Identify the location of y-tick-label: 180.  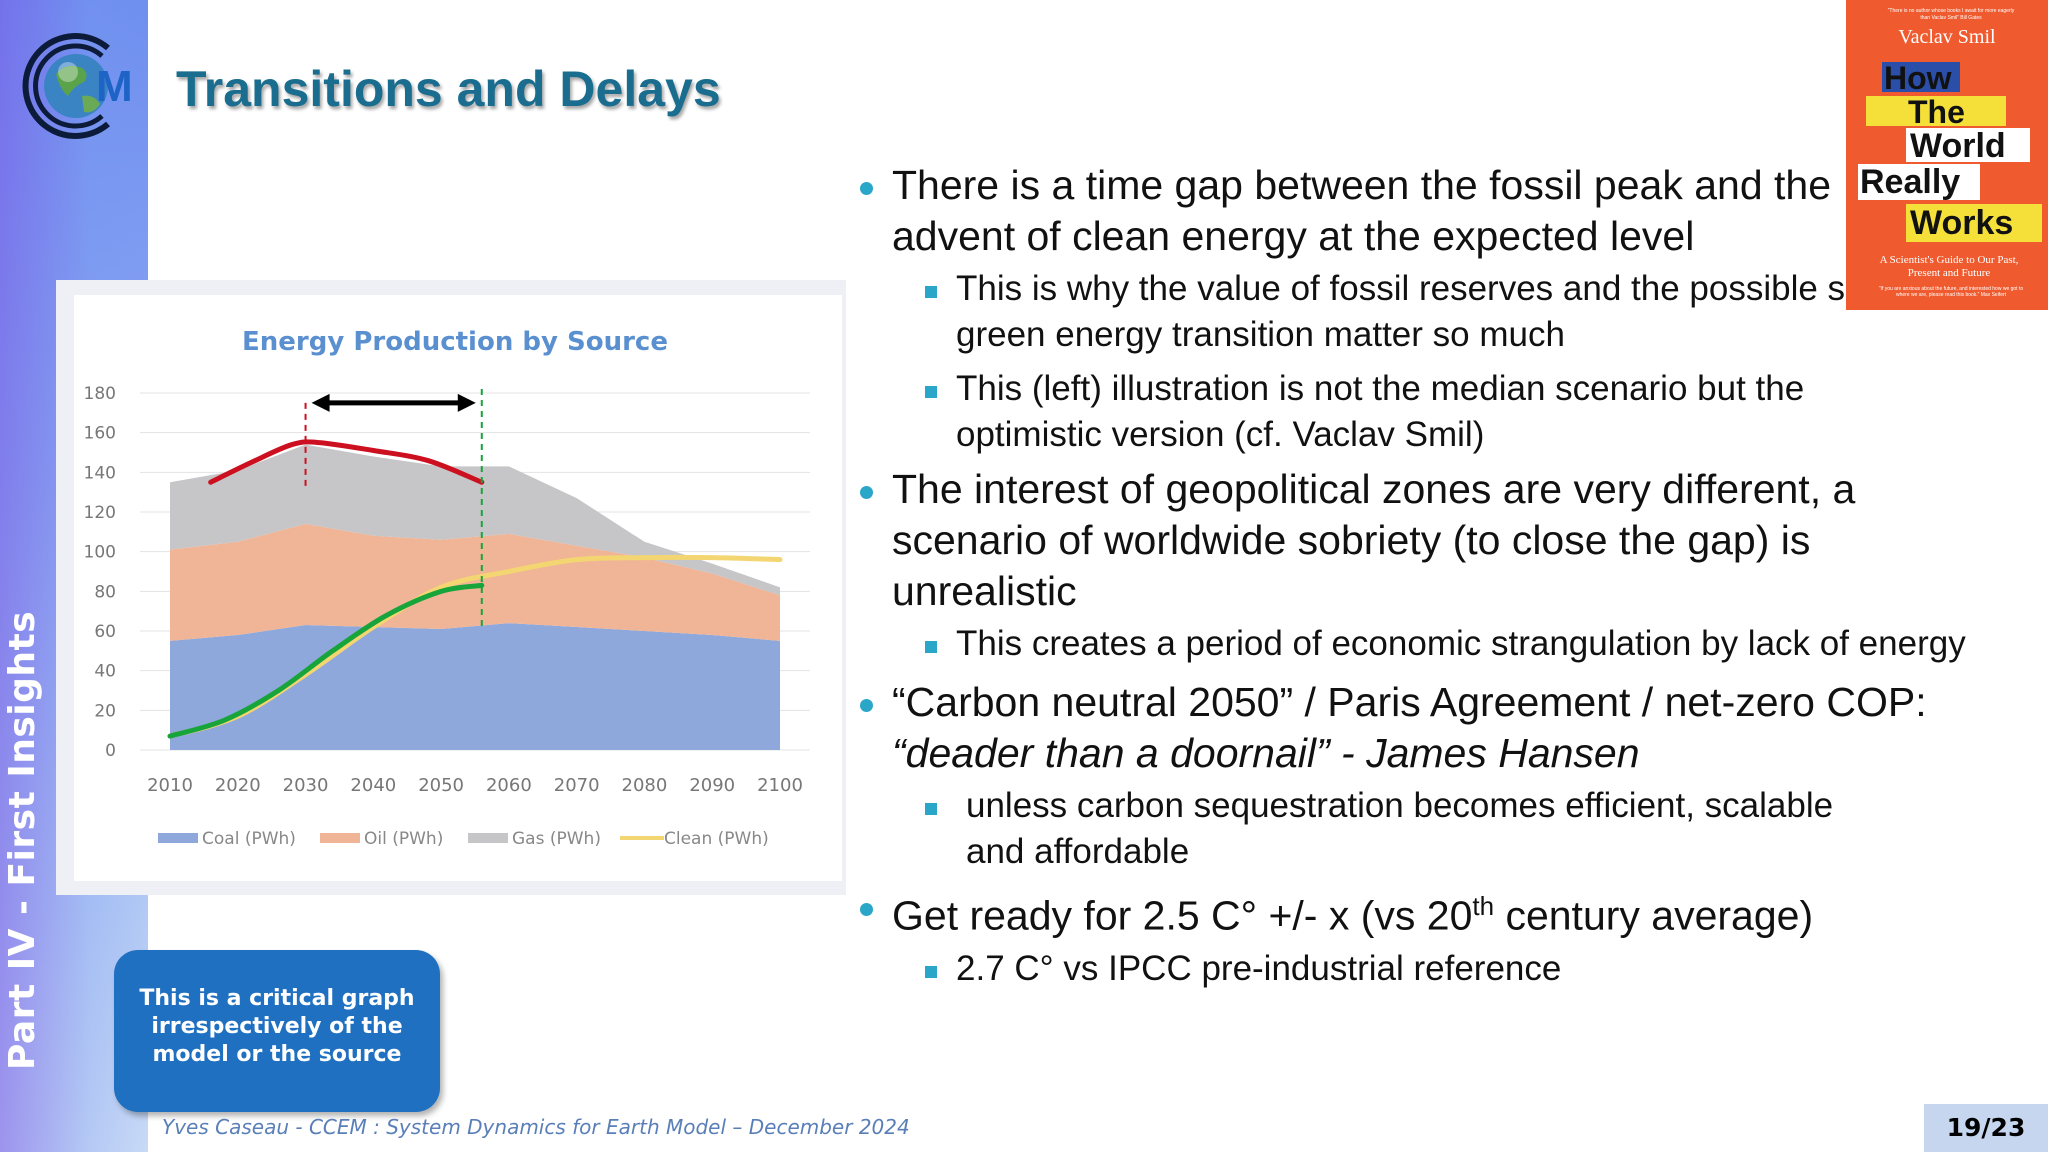
(100, 394).